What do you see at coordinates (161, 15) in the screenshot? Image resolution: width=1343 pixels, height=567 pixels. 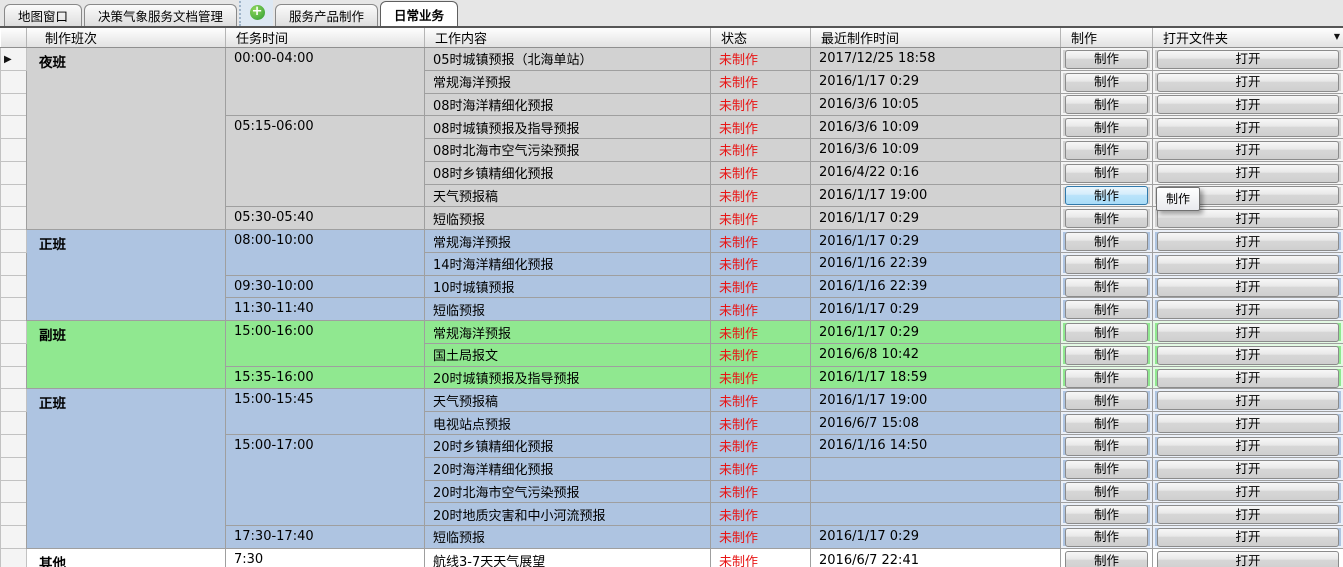 I see `tab-1: 决策气象服务文档管理` at bounding box center [161, 15].